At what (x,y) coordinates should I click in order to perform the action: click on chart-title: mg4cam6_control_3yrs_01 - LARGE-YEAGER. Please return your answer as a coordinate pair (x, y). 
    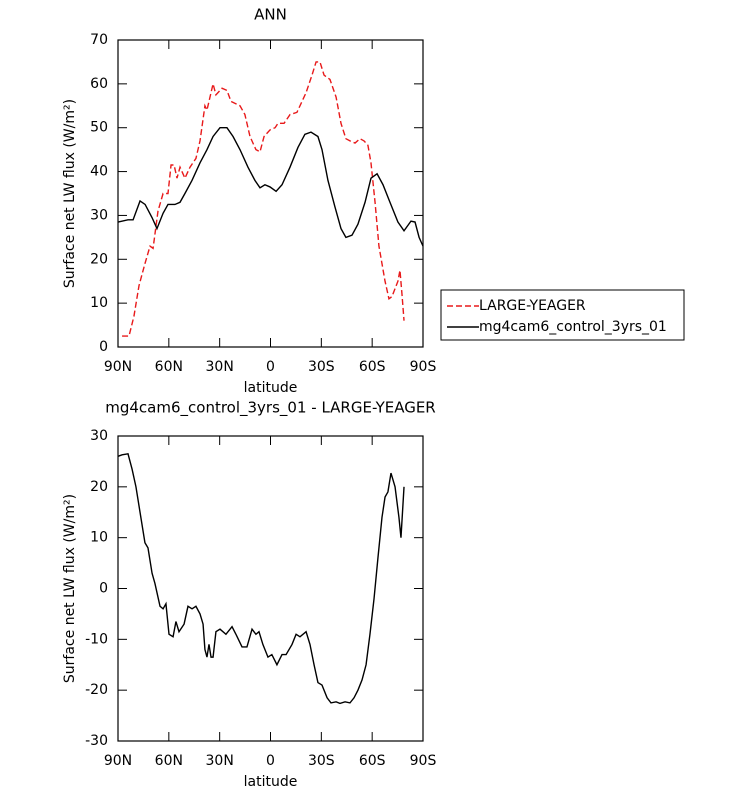
    Looking at the image, I should click on (270, 408).